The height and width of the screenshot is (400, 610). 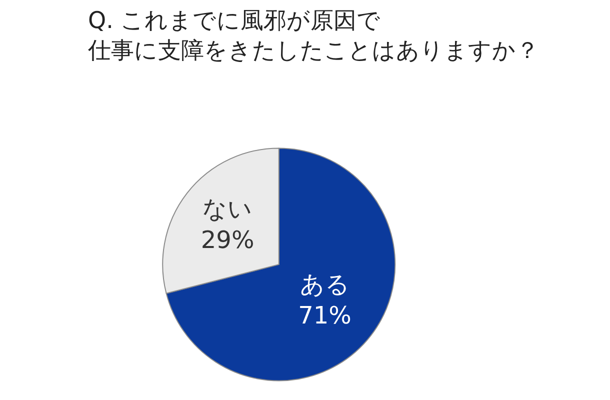 What do you see at coordinates (325, 316) in the screenshot?
I see `data-label: 71%` at bounding box center [325, 316].